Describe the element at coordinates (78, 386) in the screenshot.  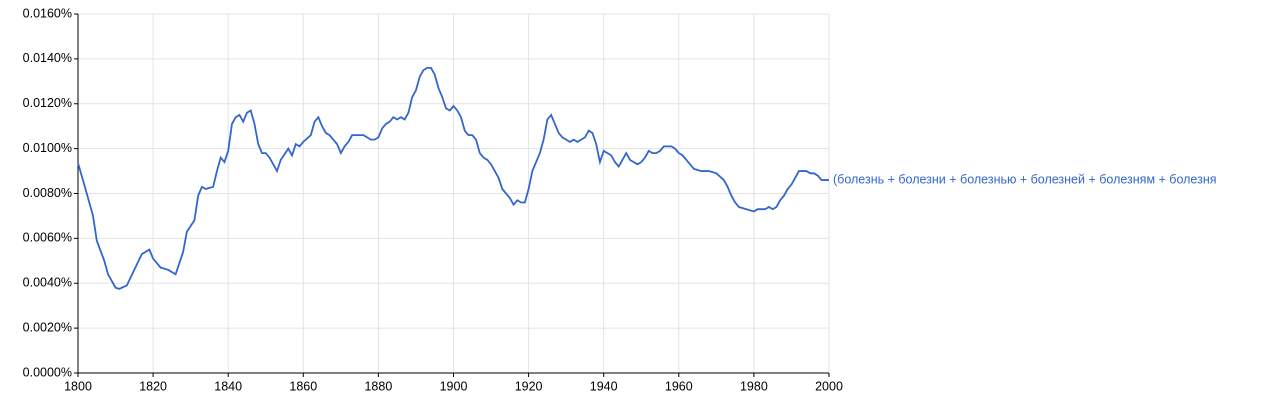
I see `x-tick-label: 1800` at that location.